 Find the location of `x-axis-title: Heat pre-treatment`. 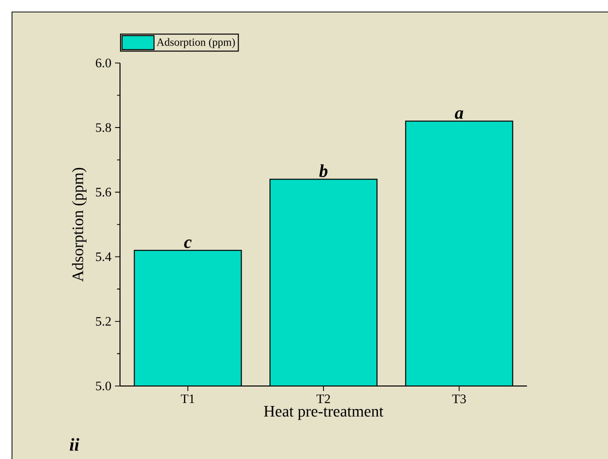

x-axis-title: Heat pre-treatment is located at coordinates (324, 413).